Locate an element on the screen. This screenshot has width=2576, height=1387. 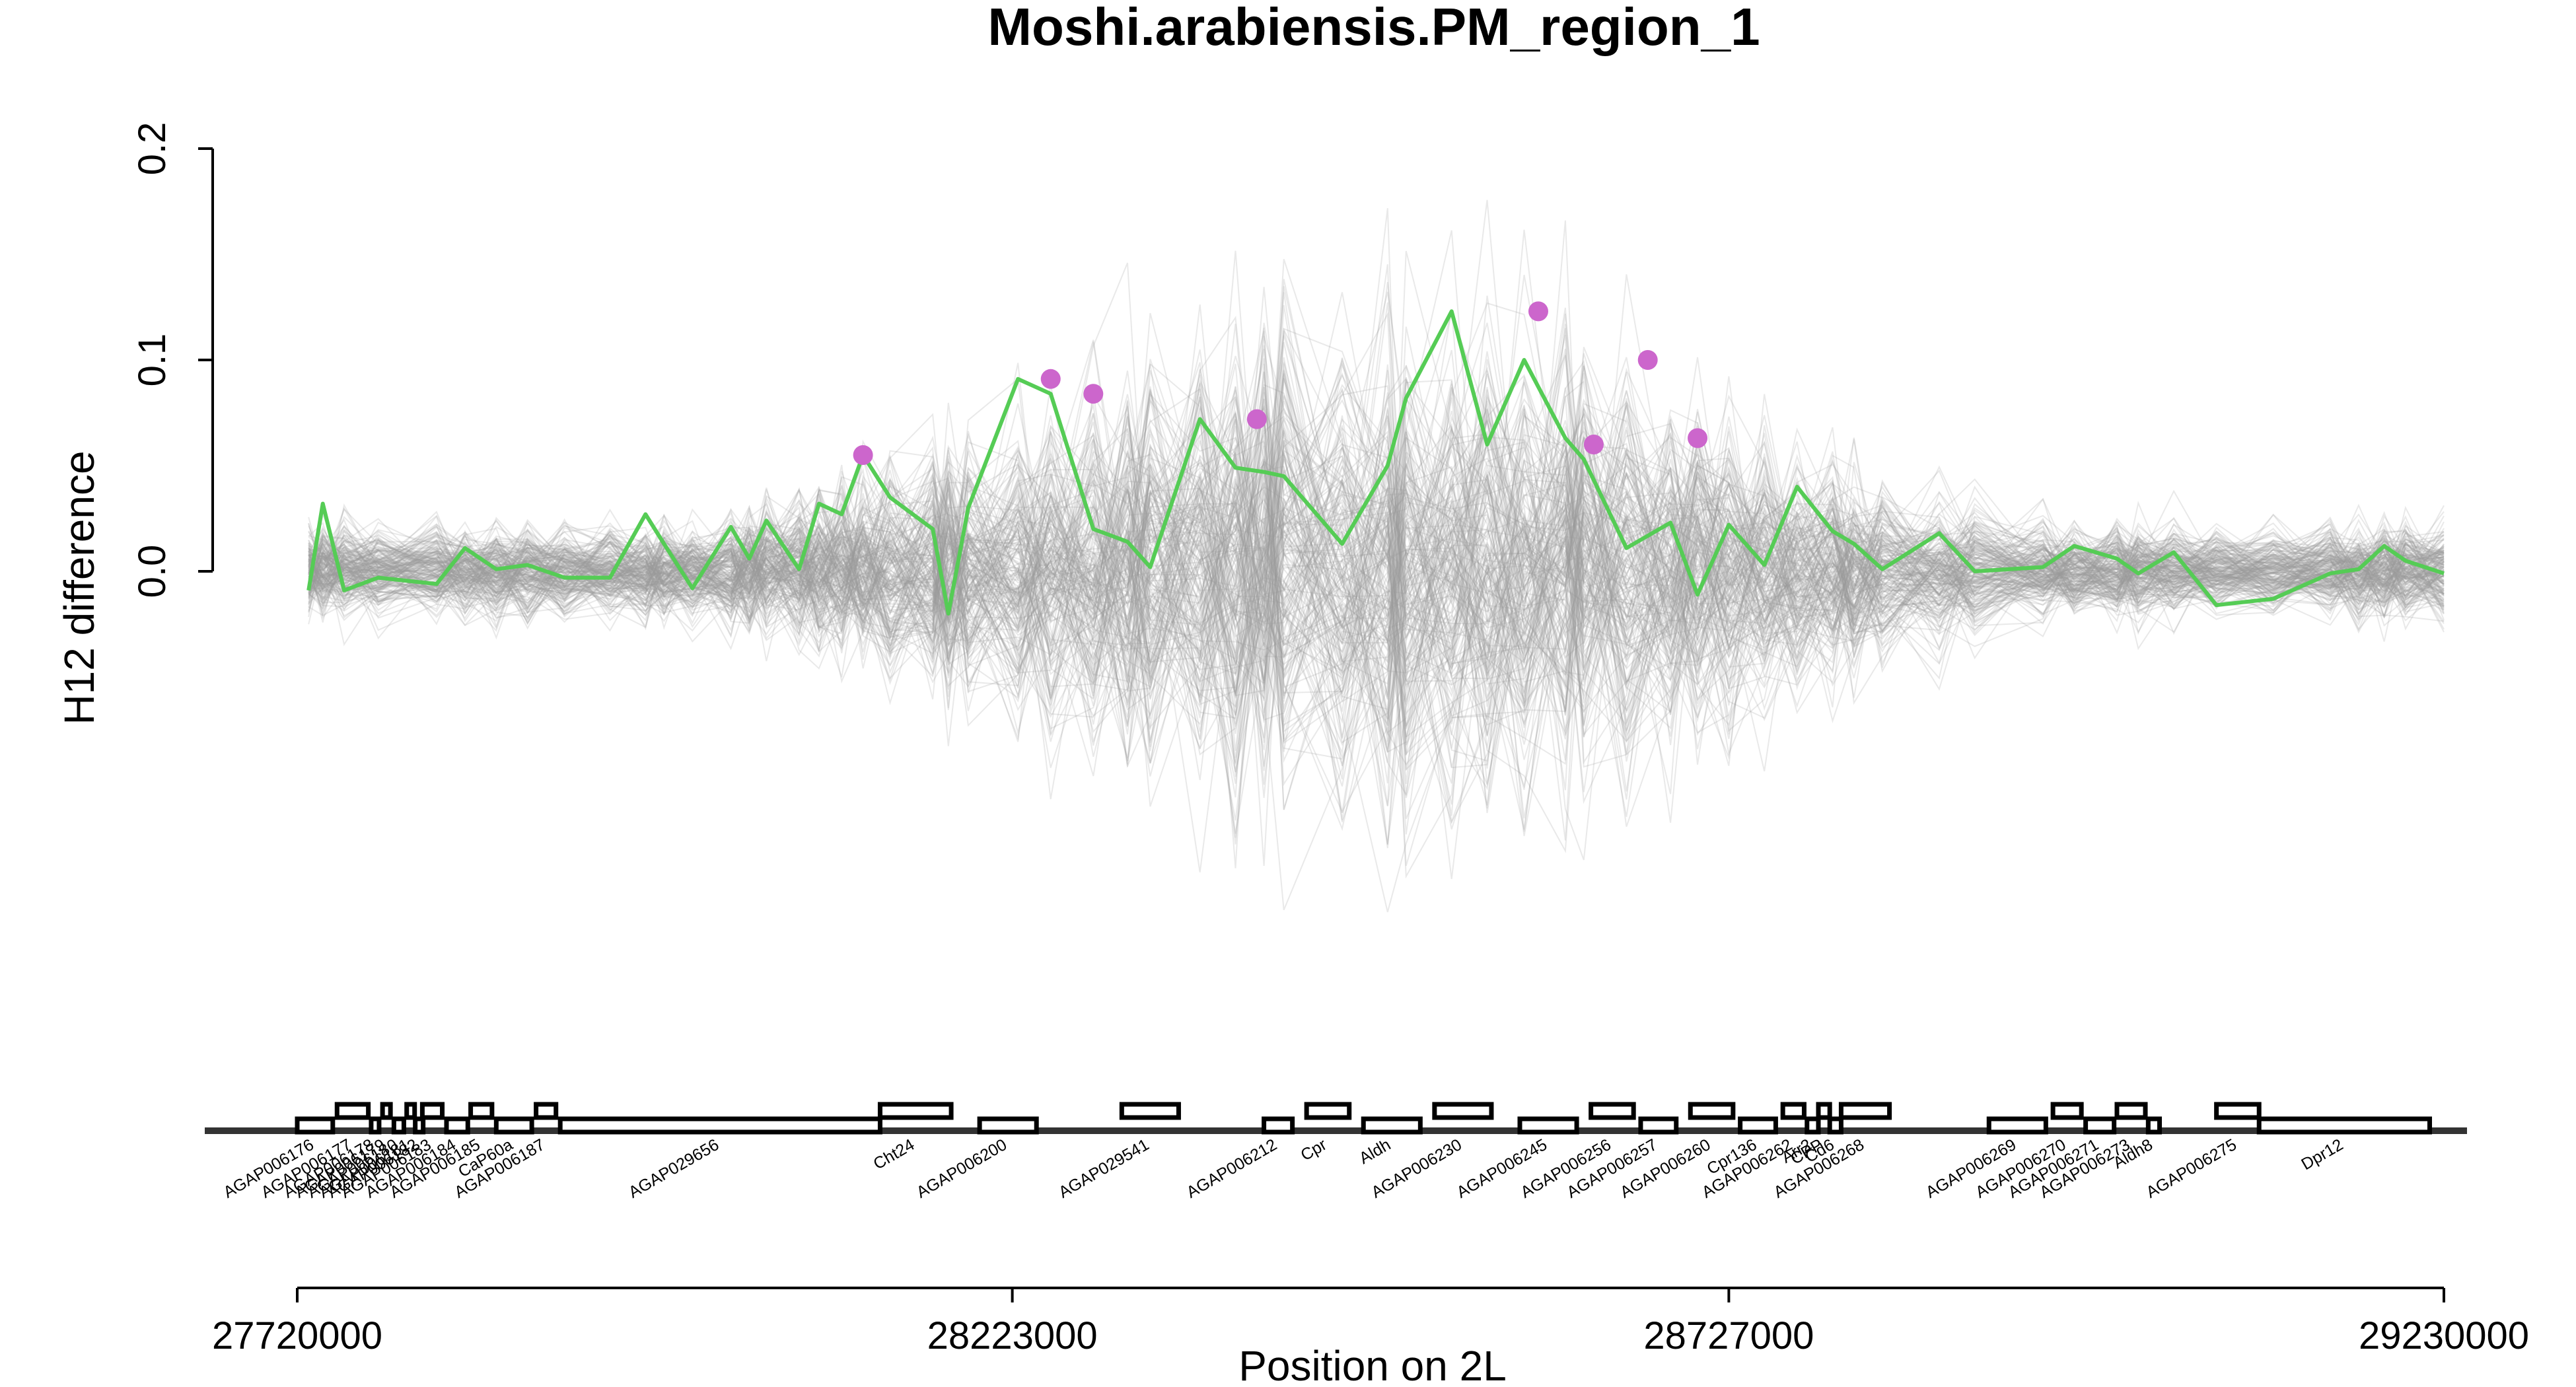
y-tick-label: 0.1 is located at coordinates (152, 360).